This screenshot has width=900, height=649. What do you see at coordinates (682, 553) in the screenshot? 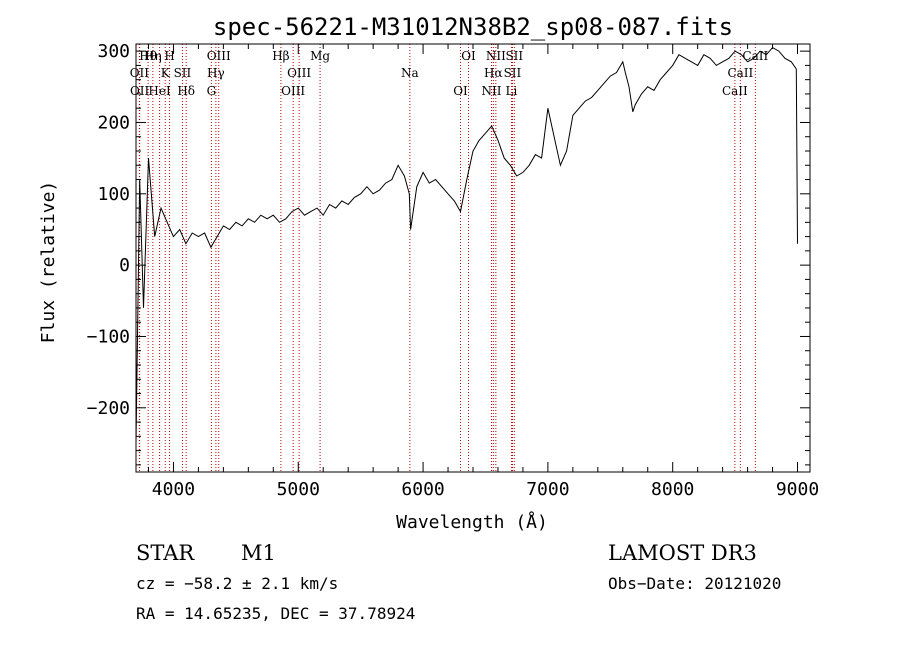
I see `survey-name: LAMOST DR3` at bounding box center [682, 553].